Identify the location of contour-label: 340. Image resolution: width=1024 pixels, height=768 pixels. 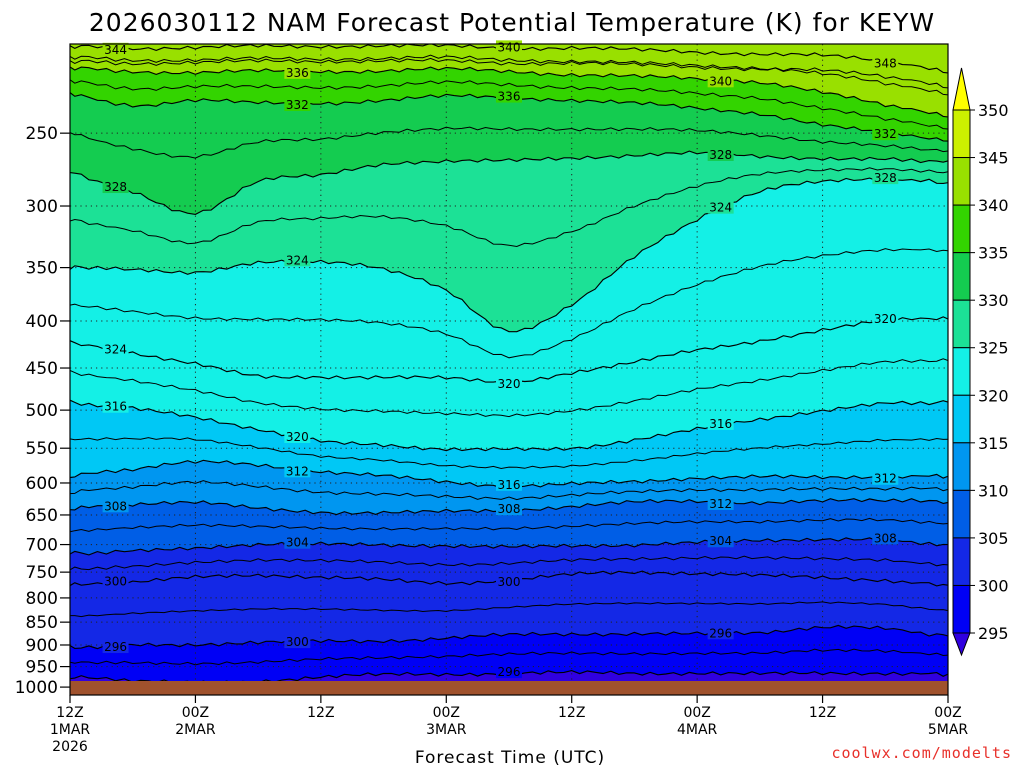
(720, 81).